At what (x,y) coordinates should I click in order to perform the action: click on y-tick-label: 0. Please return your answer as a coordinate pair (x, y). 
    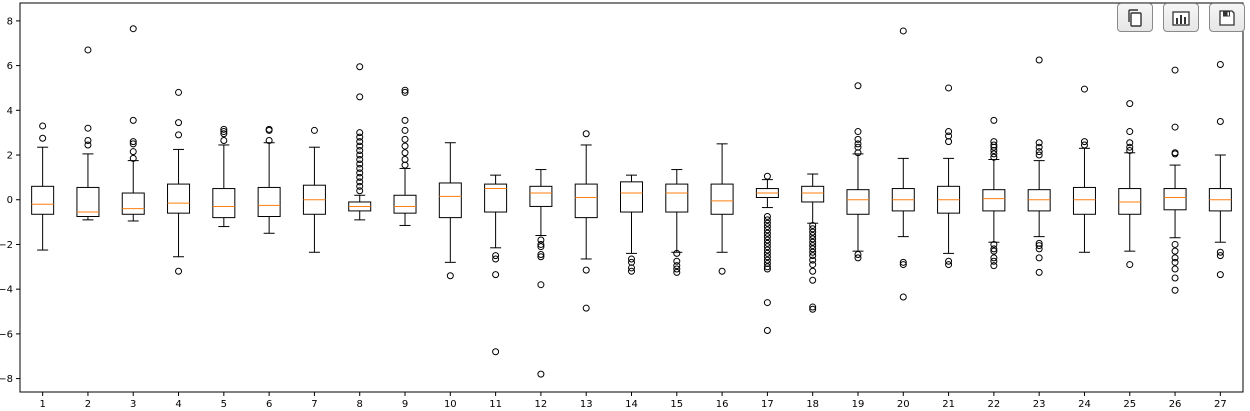
    Looking at the image, I should click on (10, 200).